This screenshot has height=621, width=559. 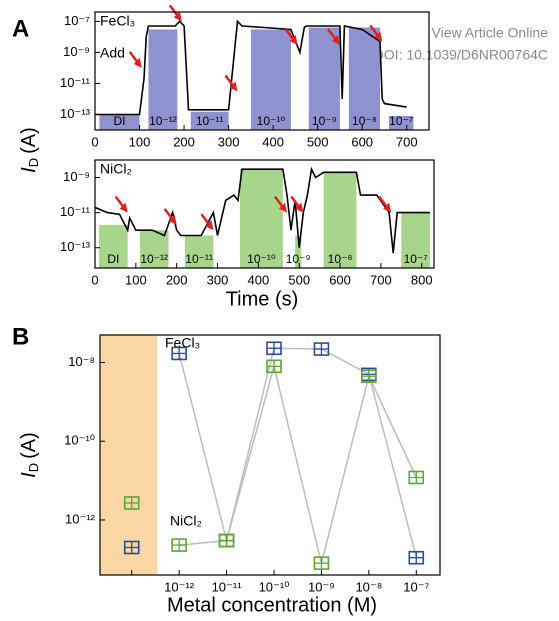 I want to click on region-label: 10⁻¹², so click(x=163, y=121).